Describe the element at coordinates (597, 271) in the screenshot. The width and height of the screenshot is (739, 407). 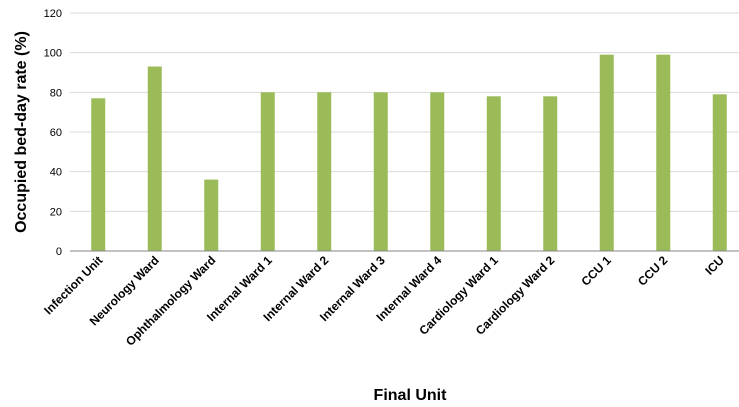
I see `x-tick-label: CCU 1` at that location.